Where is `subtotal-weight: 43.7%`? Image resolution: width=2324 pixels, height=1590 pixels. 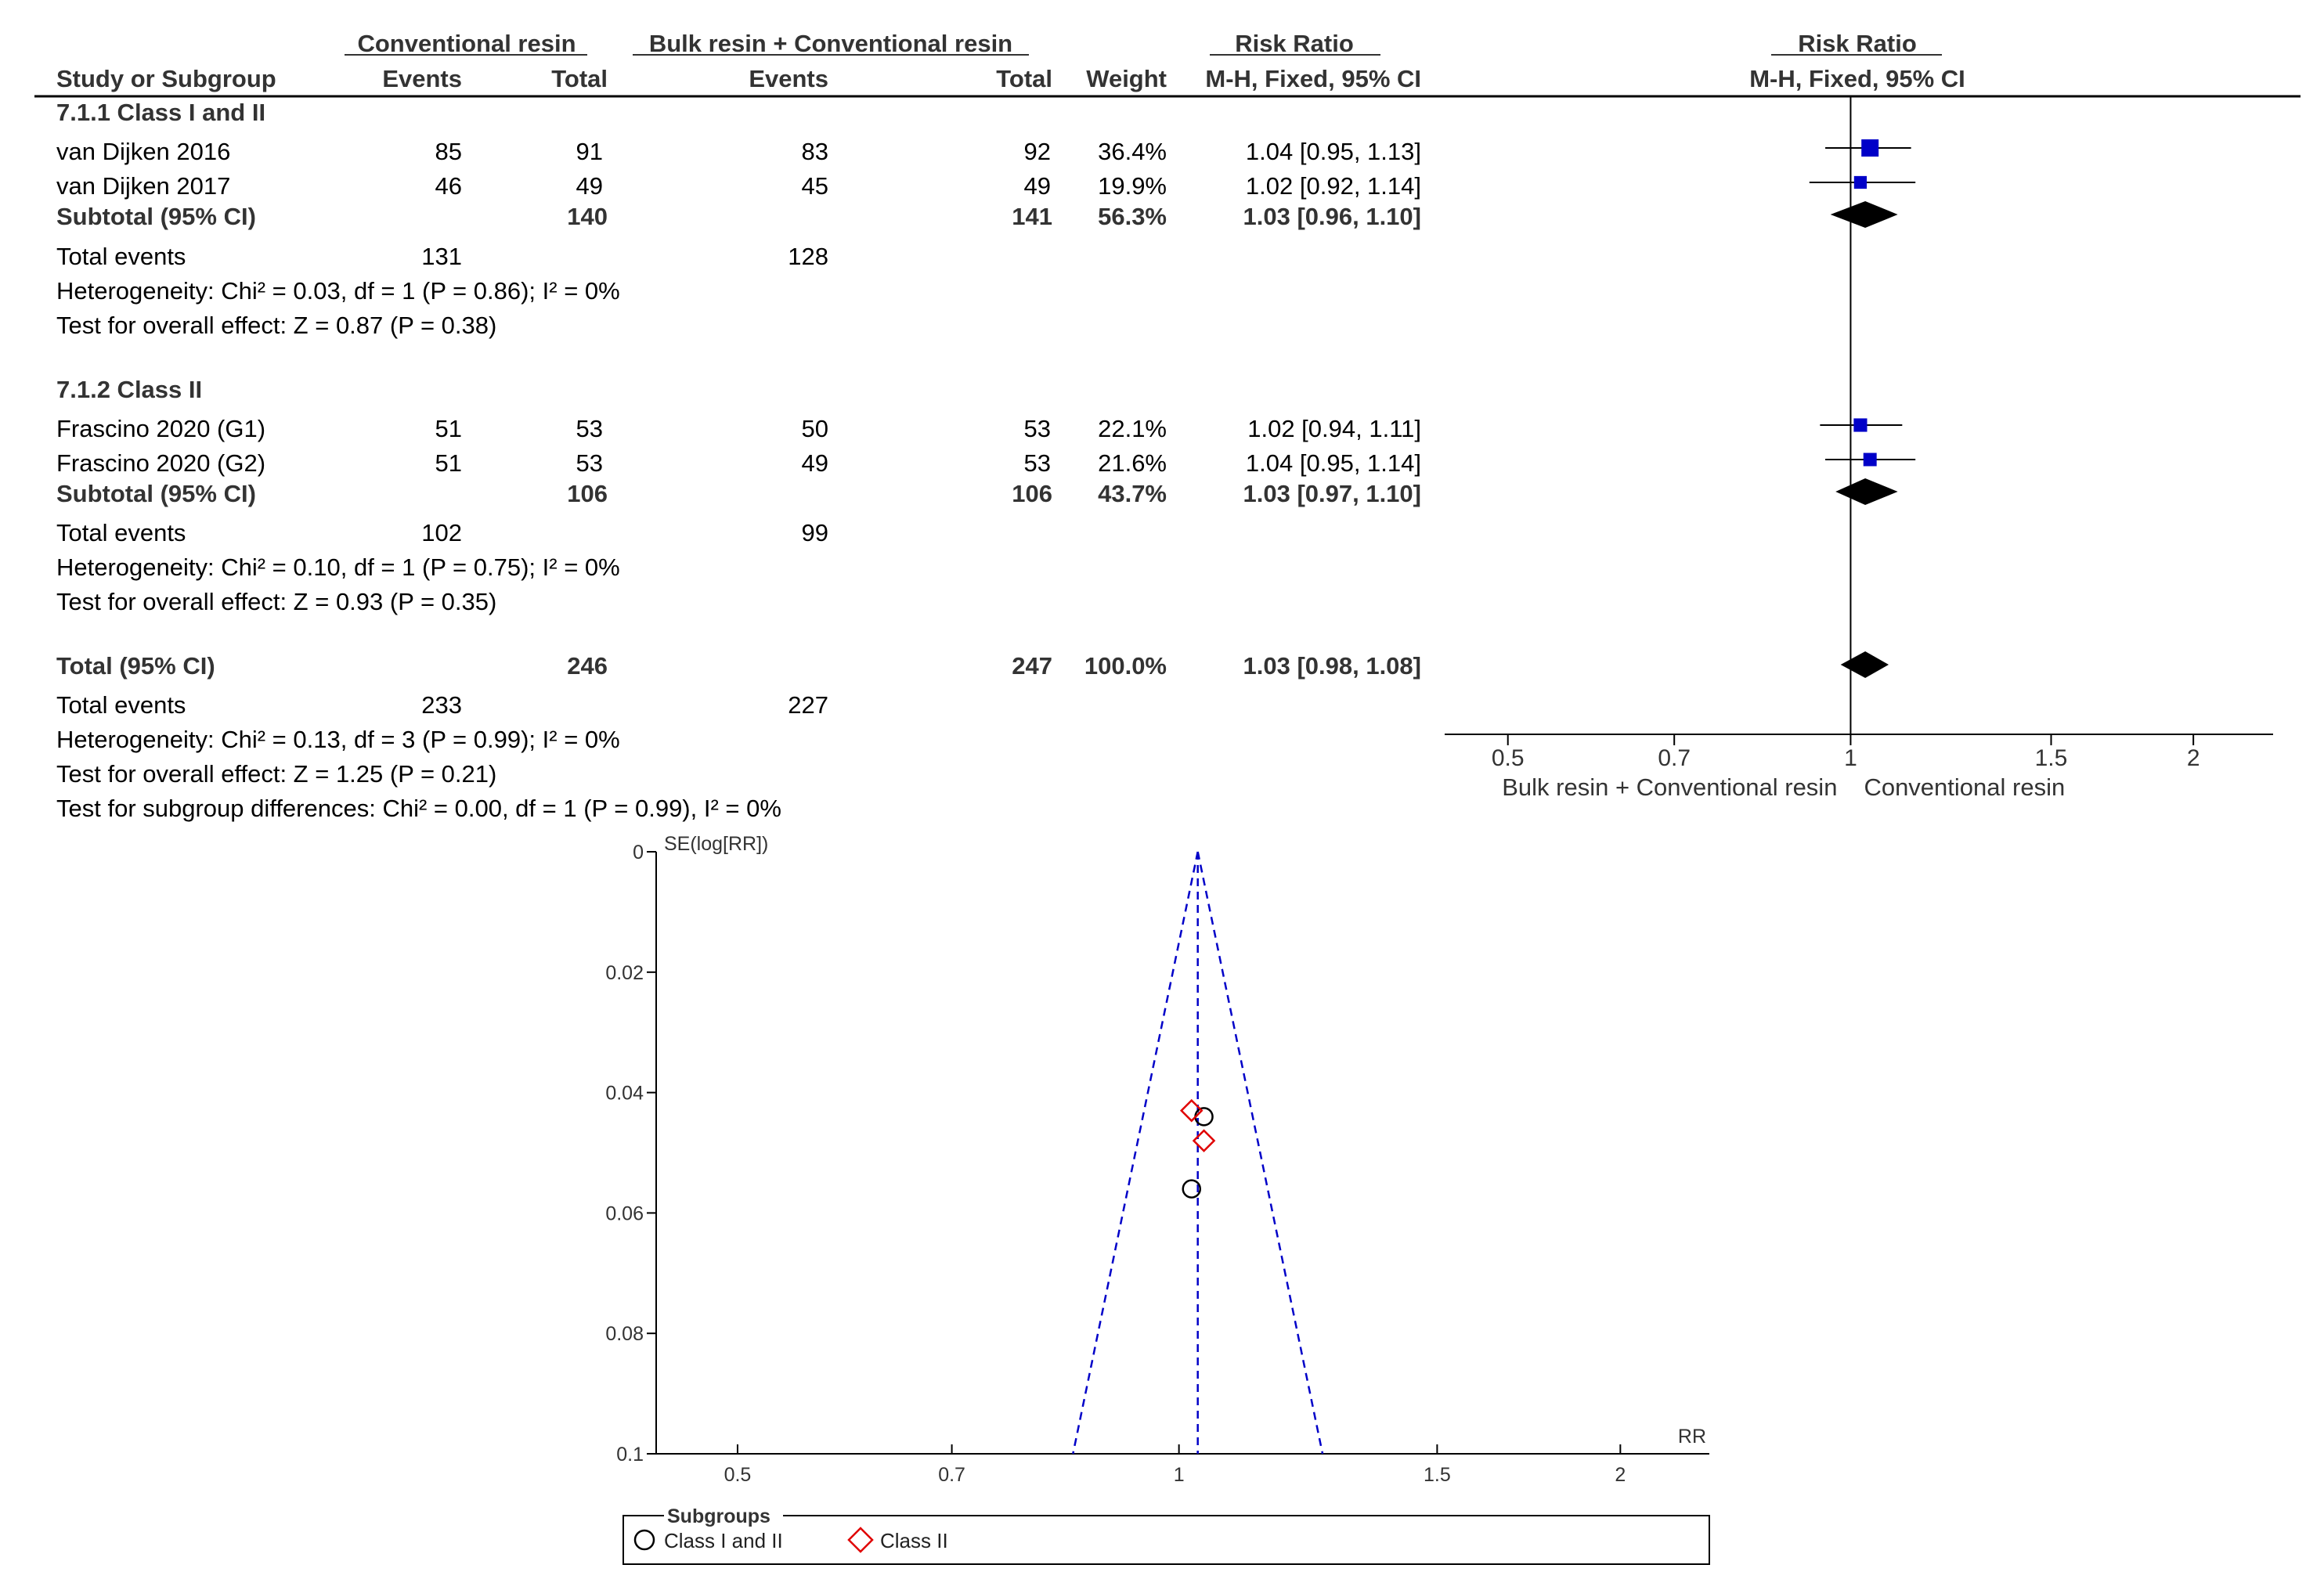 subtotal-weight: 43.7% is located at coordinates (1132, 494).